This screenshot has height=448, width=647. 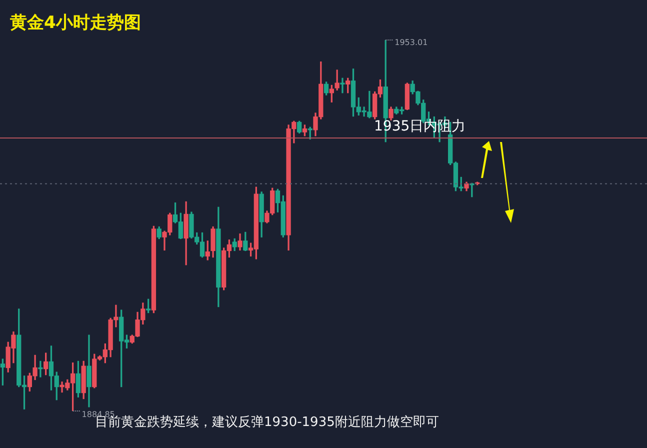 What do you see at coordinates (411, 43) in the screenshot?
I see `annotation: 1953.01` at bounding box center [411, 43].